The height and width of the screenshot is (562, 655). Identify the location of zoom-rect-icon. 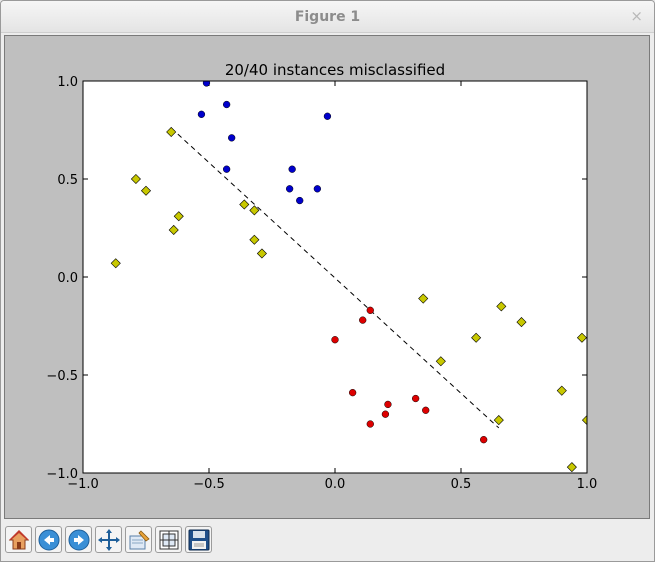
(139, 540).